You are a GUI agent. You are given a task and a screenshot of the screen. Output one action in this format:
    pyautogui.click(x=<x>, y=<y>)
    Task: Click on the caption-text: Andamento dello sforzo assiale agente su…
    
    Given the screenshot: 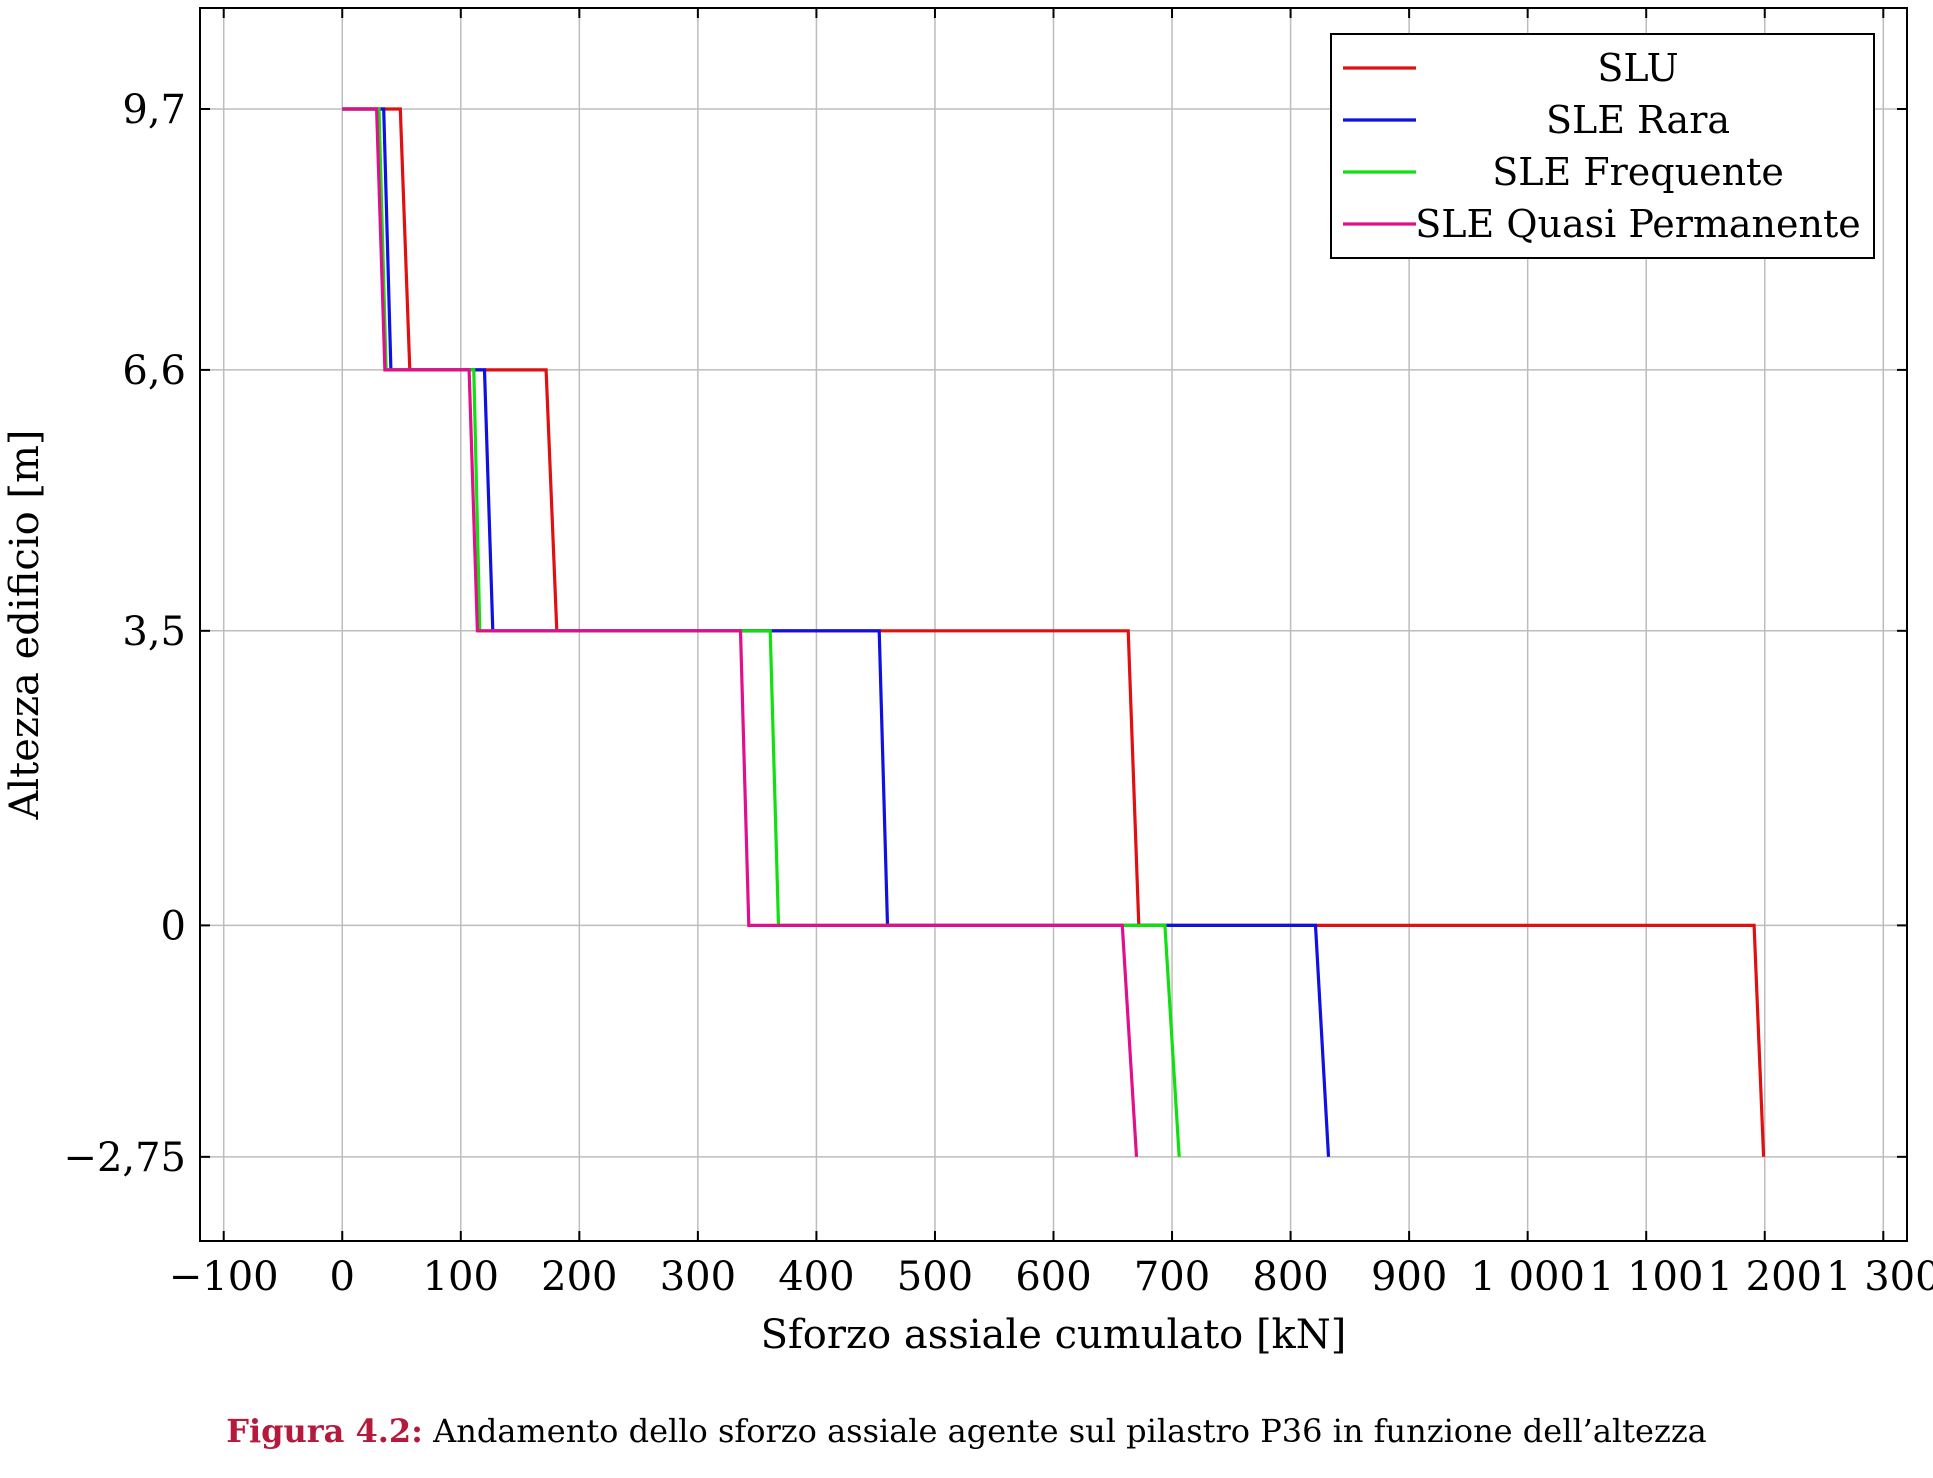 What is the action you would take?
    pyautogui.click(x=1070, y=1431)
    